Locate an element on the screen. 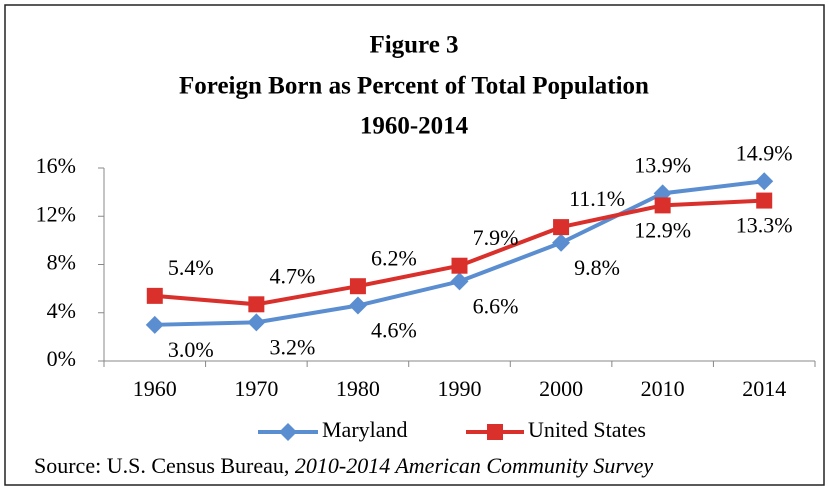 The width and height of the screenshot is (829, 491). data-label: 7.9% is located at coordinates (496, 237).